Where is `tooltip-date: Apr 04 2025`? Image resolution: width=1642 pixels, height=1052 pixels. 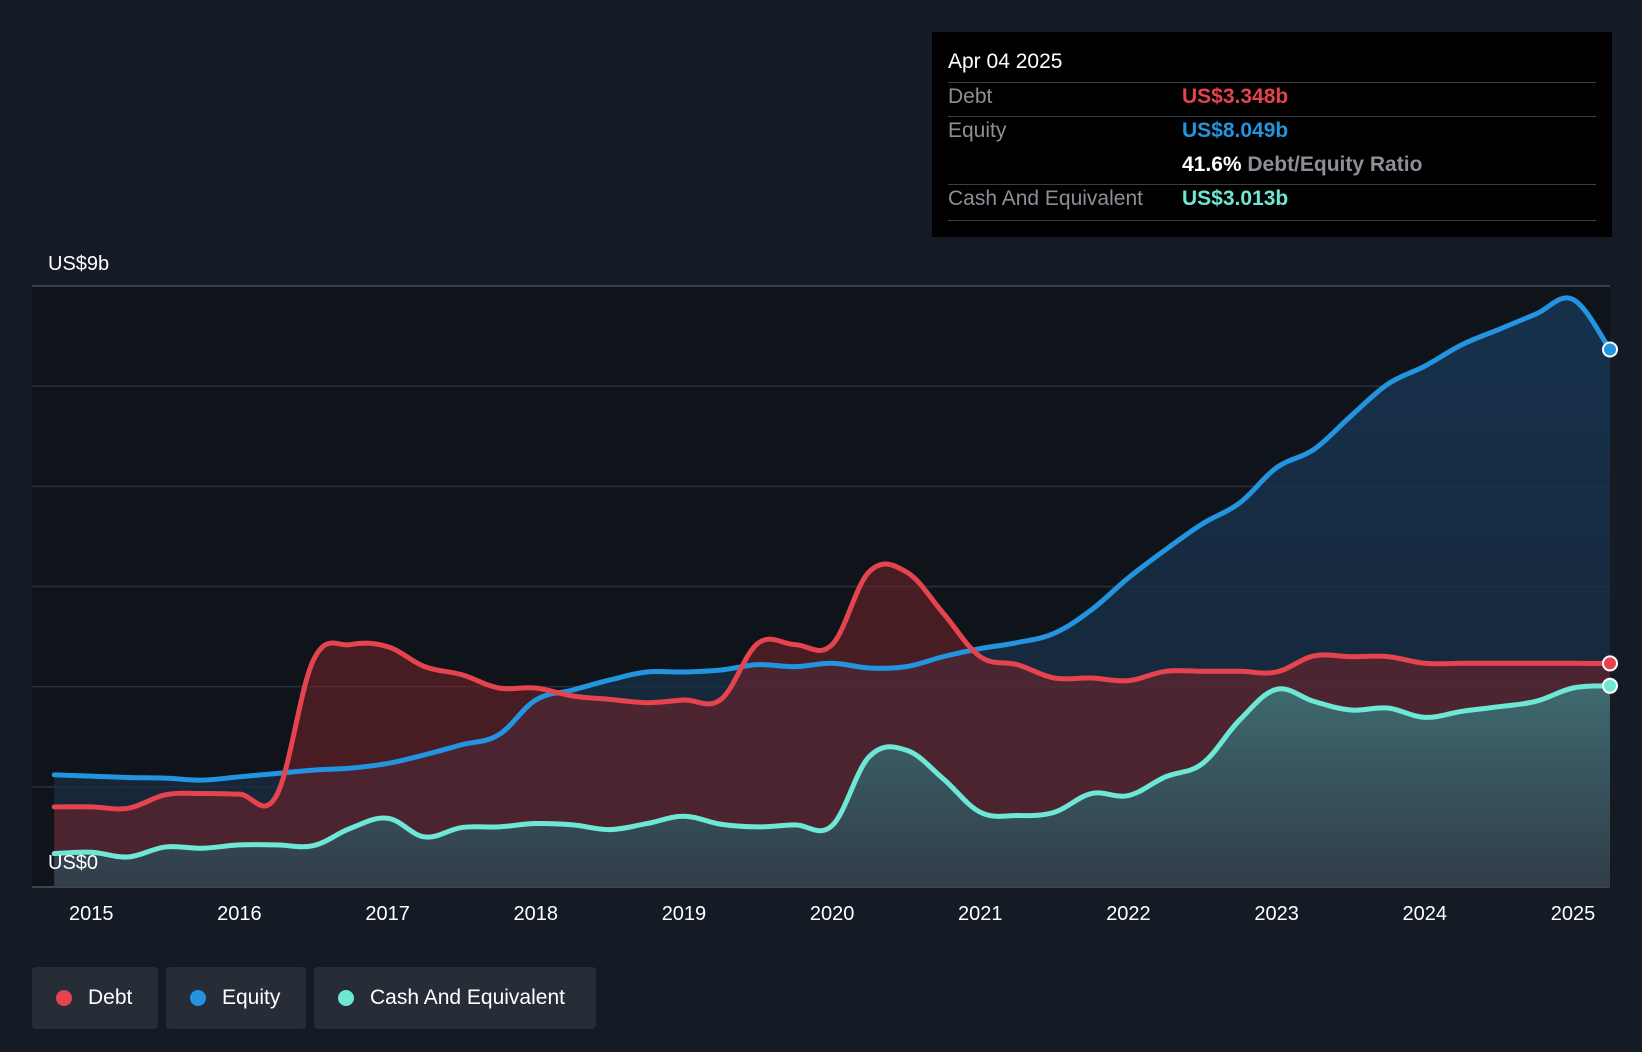
tooltip-date: Apr 04 2025 is located at coordinates (1005, 61).